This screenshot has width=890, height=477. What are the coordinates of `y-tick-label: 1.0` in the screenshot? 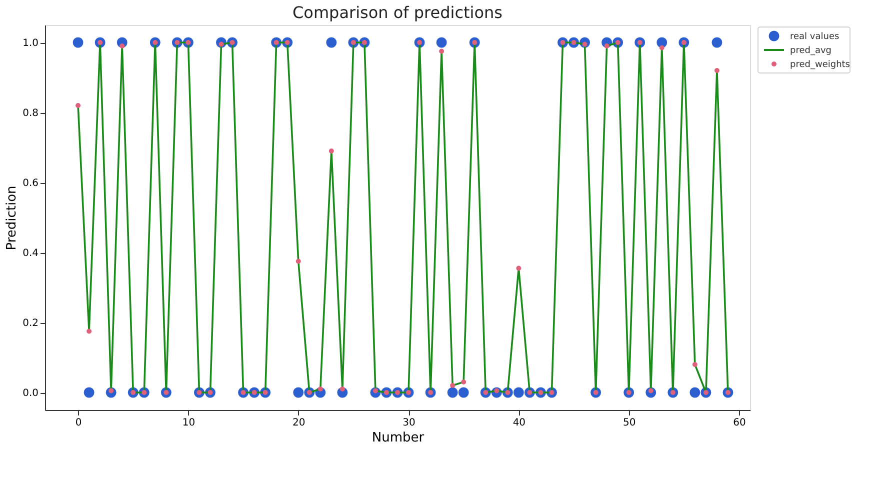 It's located at (30, 43).